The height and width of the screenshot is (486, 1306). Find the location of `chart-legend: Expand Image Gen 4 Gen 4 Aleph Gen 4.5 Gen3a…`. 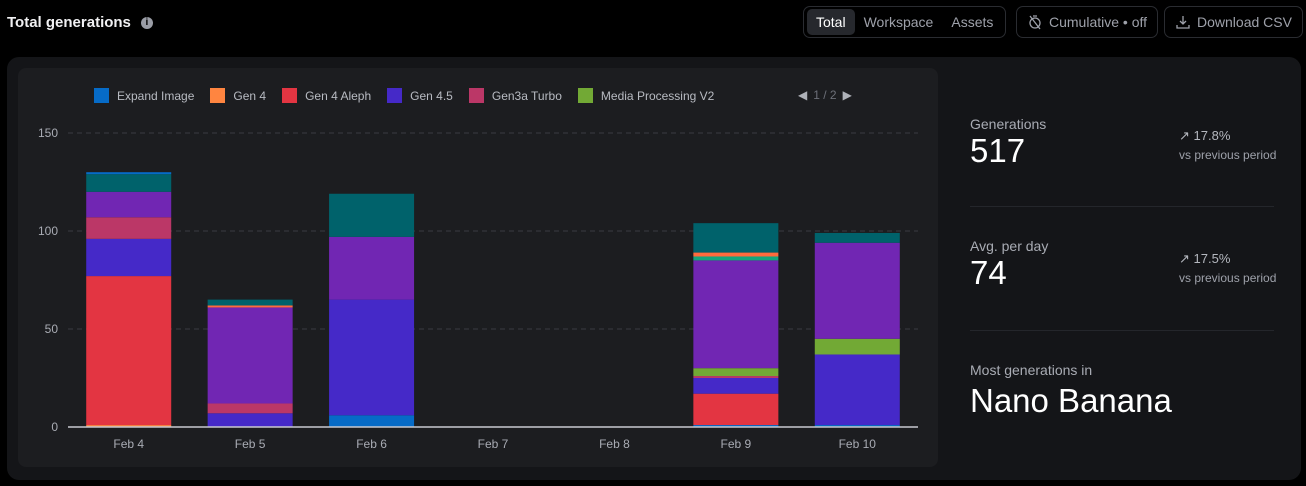

chart-legend: Expand Image Gen 4 Gen 4 Aleph Gen 4.5 Gen3a… is located at coordinates (404, 95).